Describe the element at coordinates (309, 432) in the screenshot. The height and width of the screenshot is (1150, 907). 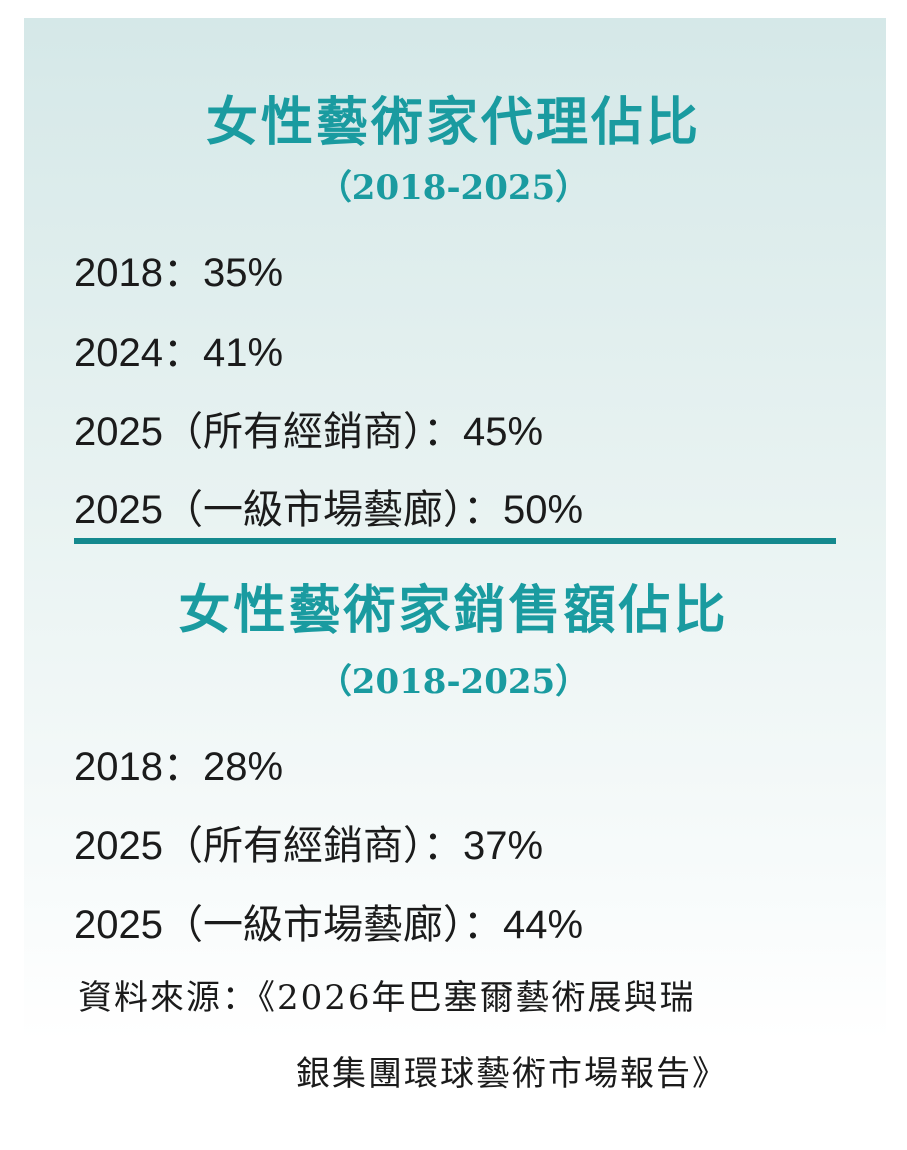
I see `agency-2025-all-dealers: 2025（所有經銷商）：45%` at that location.